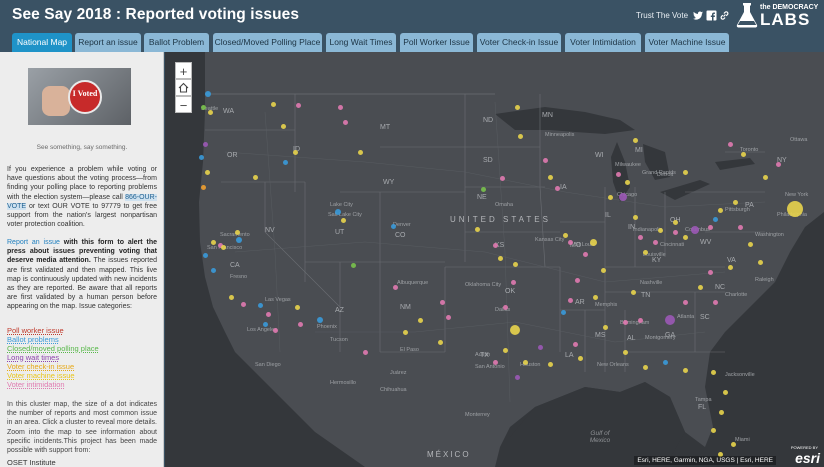 This screenshot has height=467, width=824. I want to click on category-long-wait-times: Long wait times, so click(33, 357).